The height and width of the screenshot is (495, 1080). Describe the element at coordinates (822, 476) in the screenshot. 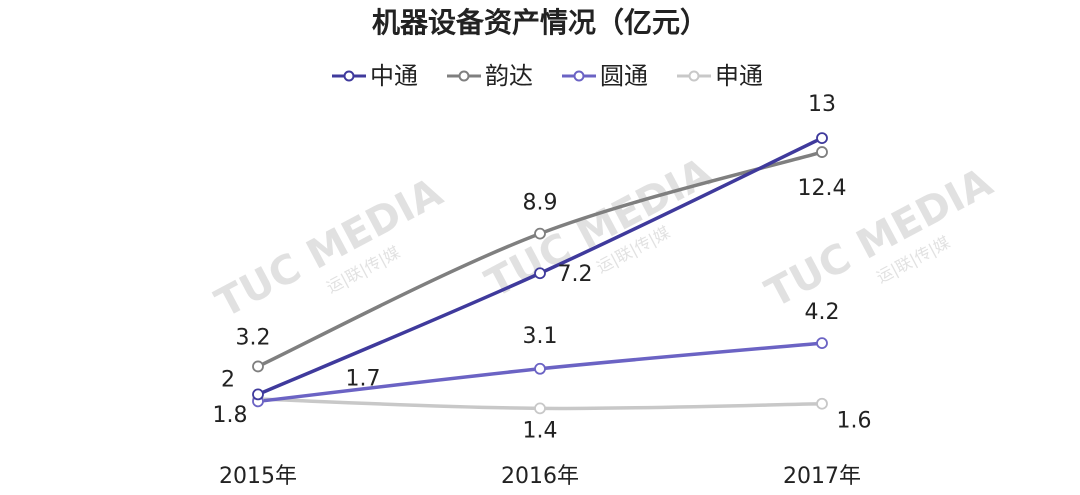

I see `x-tick-label: 2017年` at that location.